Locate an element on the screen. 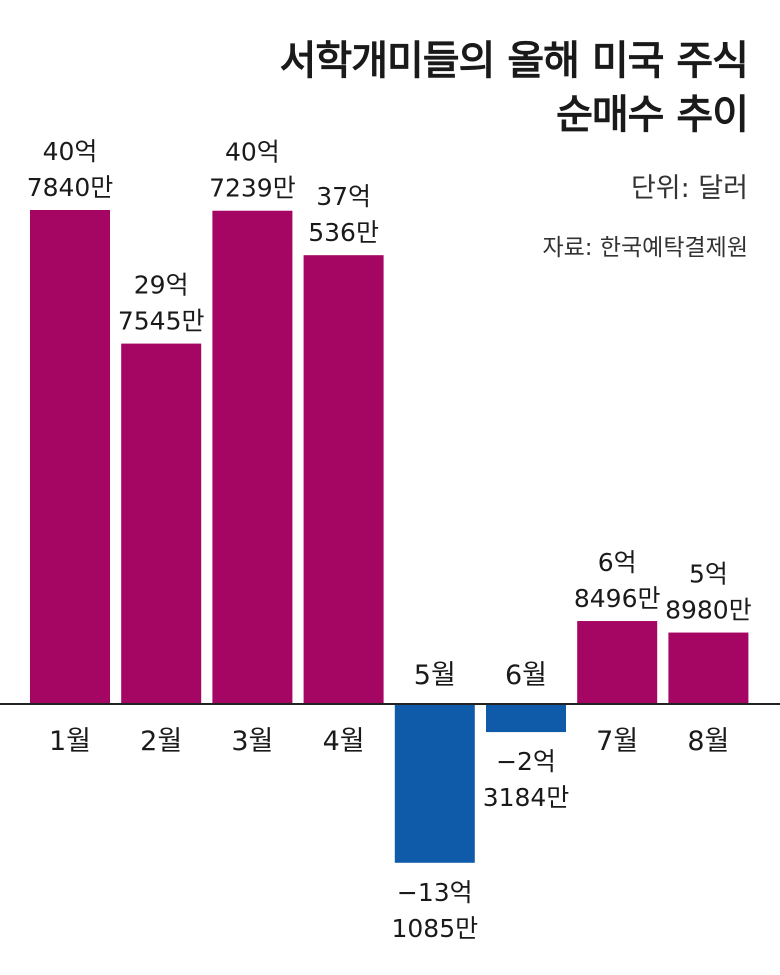 Image resolution: width=780 pixels, height=975 pixels. chart-title: 서학개미들의 올해 미국 주식 순매수 추이 is located at coordinates (514, 88).